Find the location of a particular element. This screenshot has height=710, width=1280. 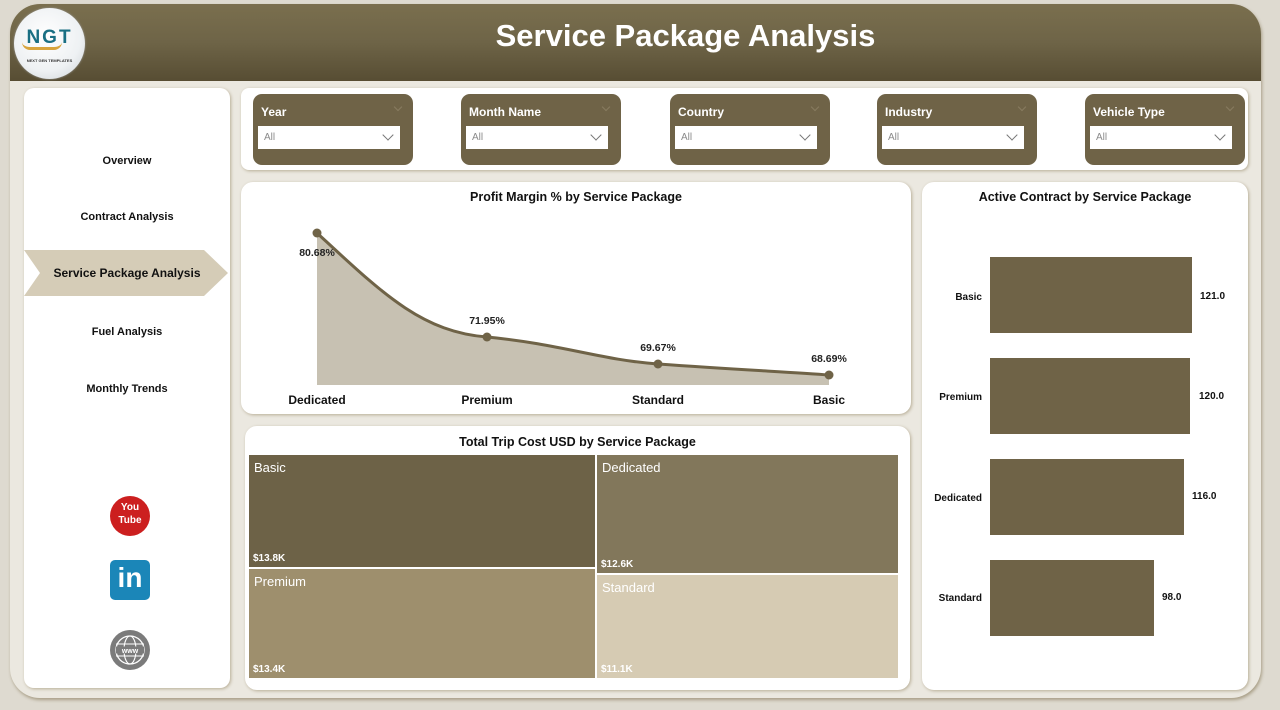

industry-dropdown-value: All is located at coordinates (894, 137).